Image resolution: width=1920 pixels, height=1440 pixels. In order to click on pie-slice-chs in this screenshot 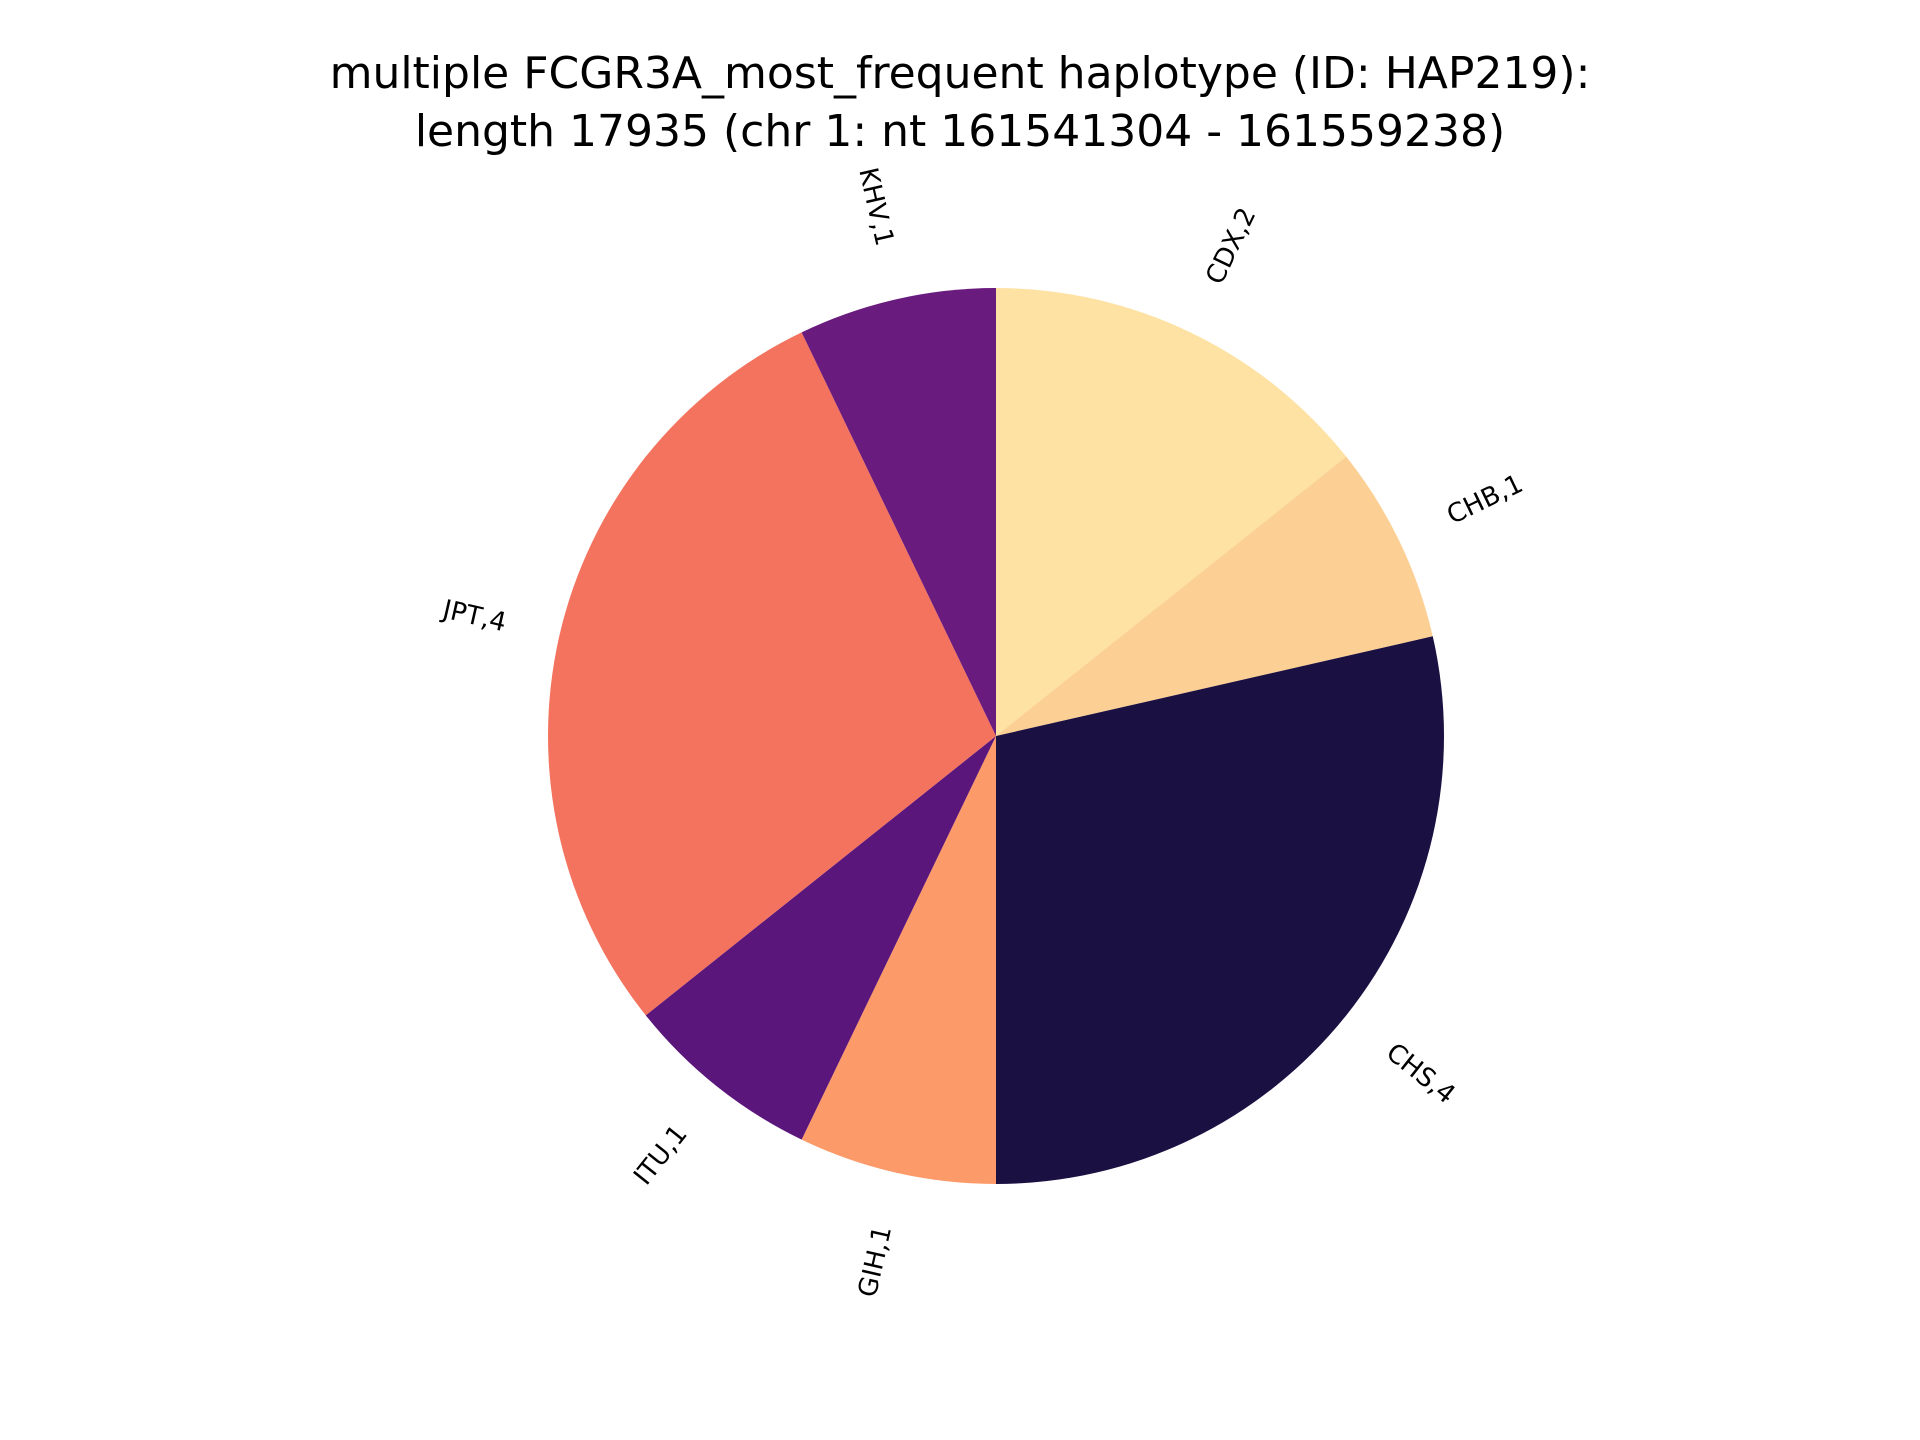, I will do `click(1220, 910)`.